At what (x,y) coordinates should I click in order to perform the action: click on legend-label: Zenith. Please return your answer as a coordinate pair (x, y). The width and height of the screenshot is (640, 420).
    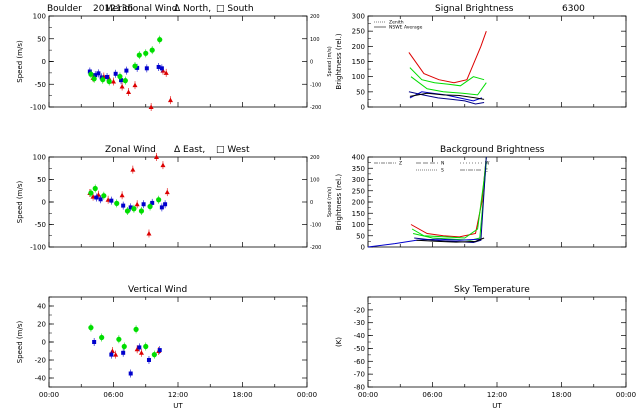
    Looking at the image, I should click on (396, 23).